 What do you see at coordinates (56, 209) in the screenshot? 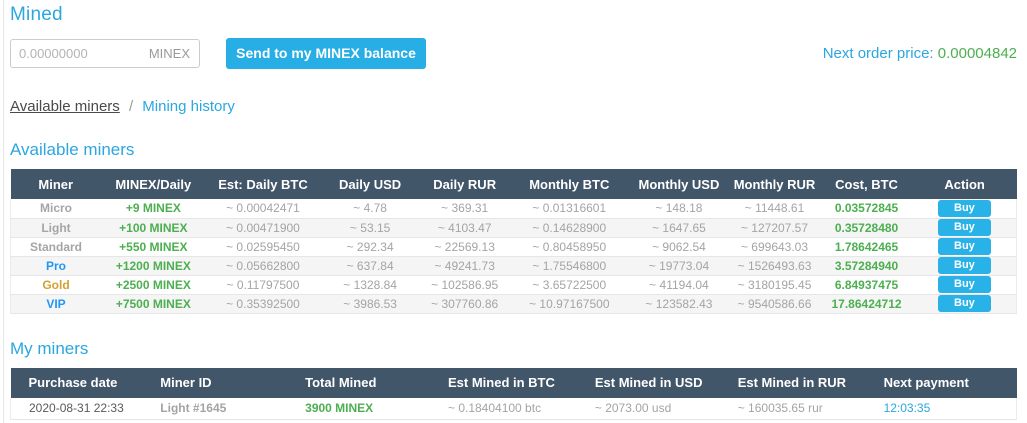
I see `miner-name-cell: Micro` at bounding box center [56, 209].